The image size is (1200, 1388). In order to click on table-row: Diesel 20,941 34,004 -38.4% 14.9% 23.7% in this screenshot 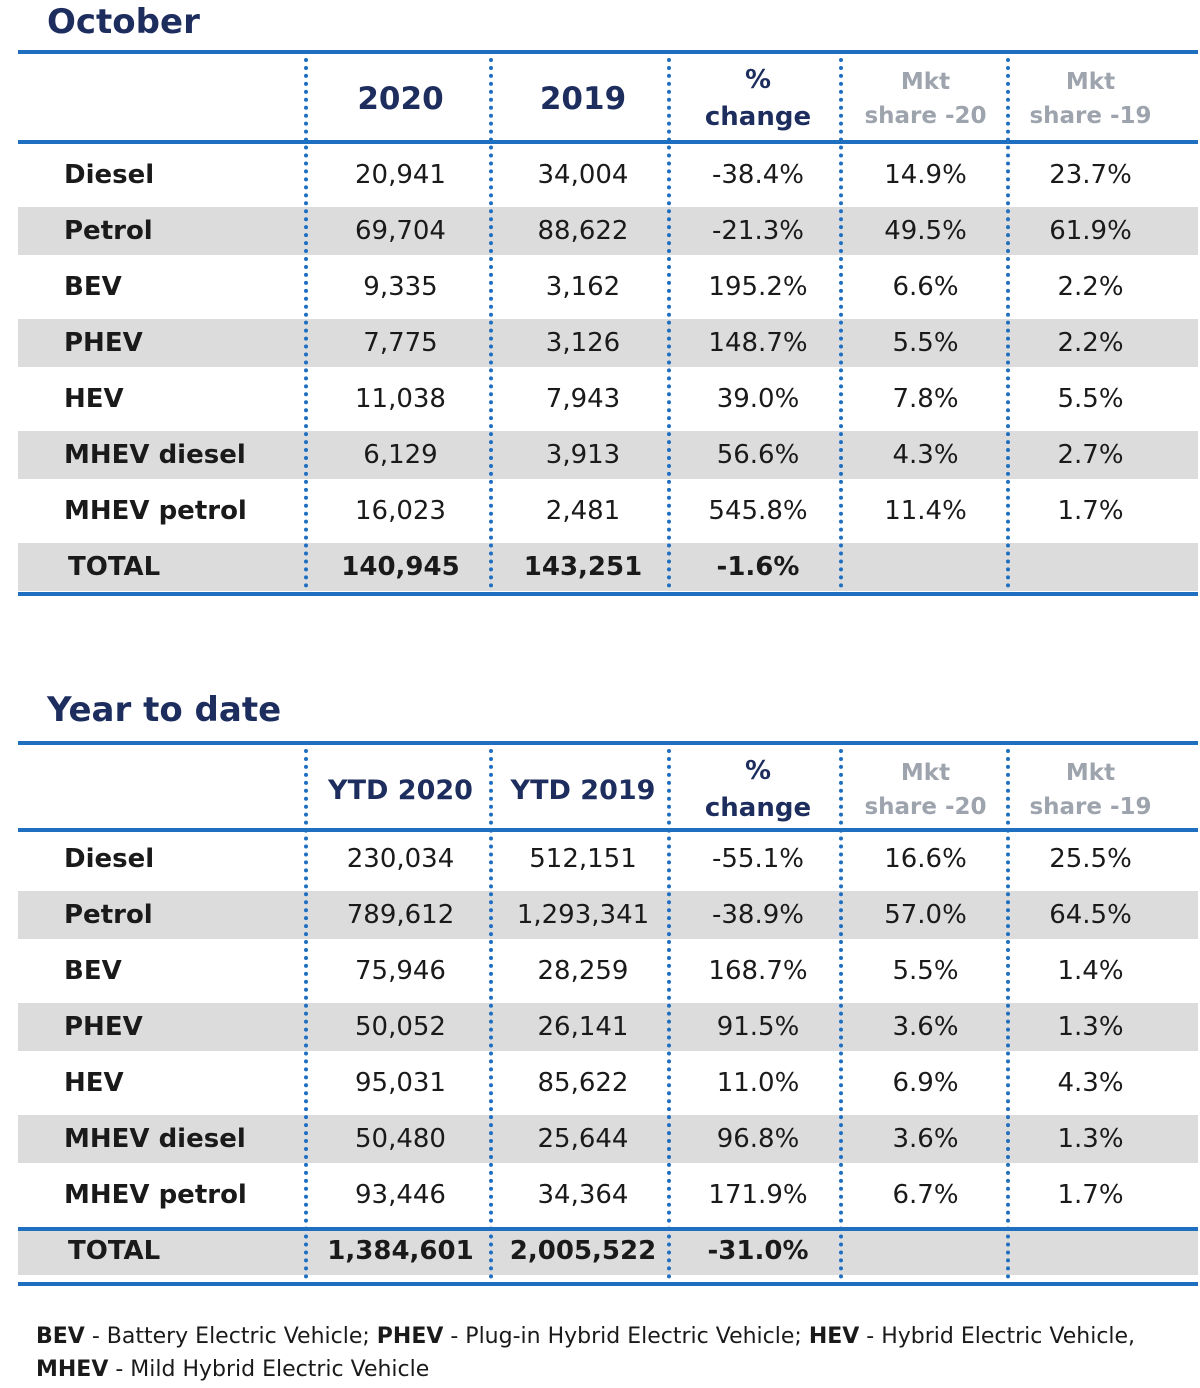, I will do `click(608, 175)`.